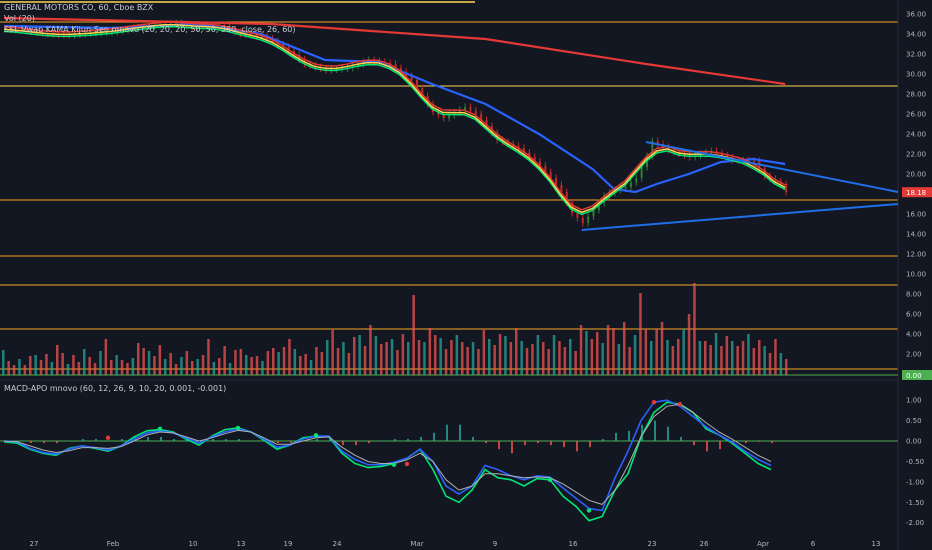 The image size is (932, 550). I want to click on time-axis-tick-label: Mar, so click(416, 544).